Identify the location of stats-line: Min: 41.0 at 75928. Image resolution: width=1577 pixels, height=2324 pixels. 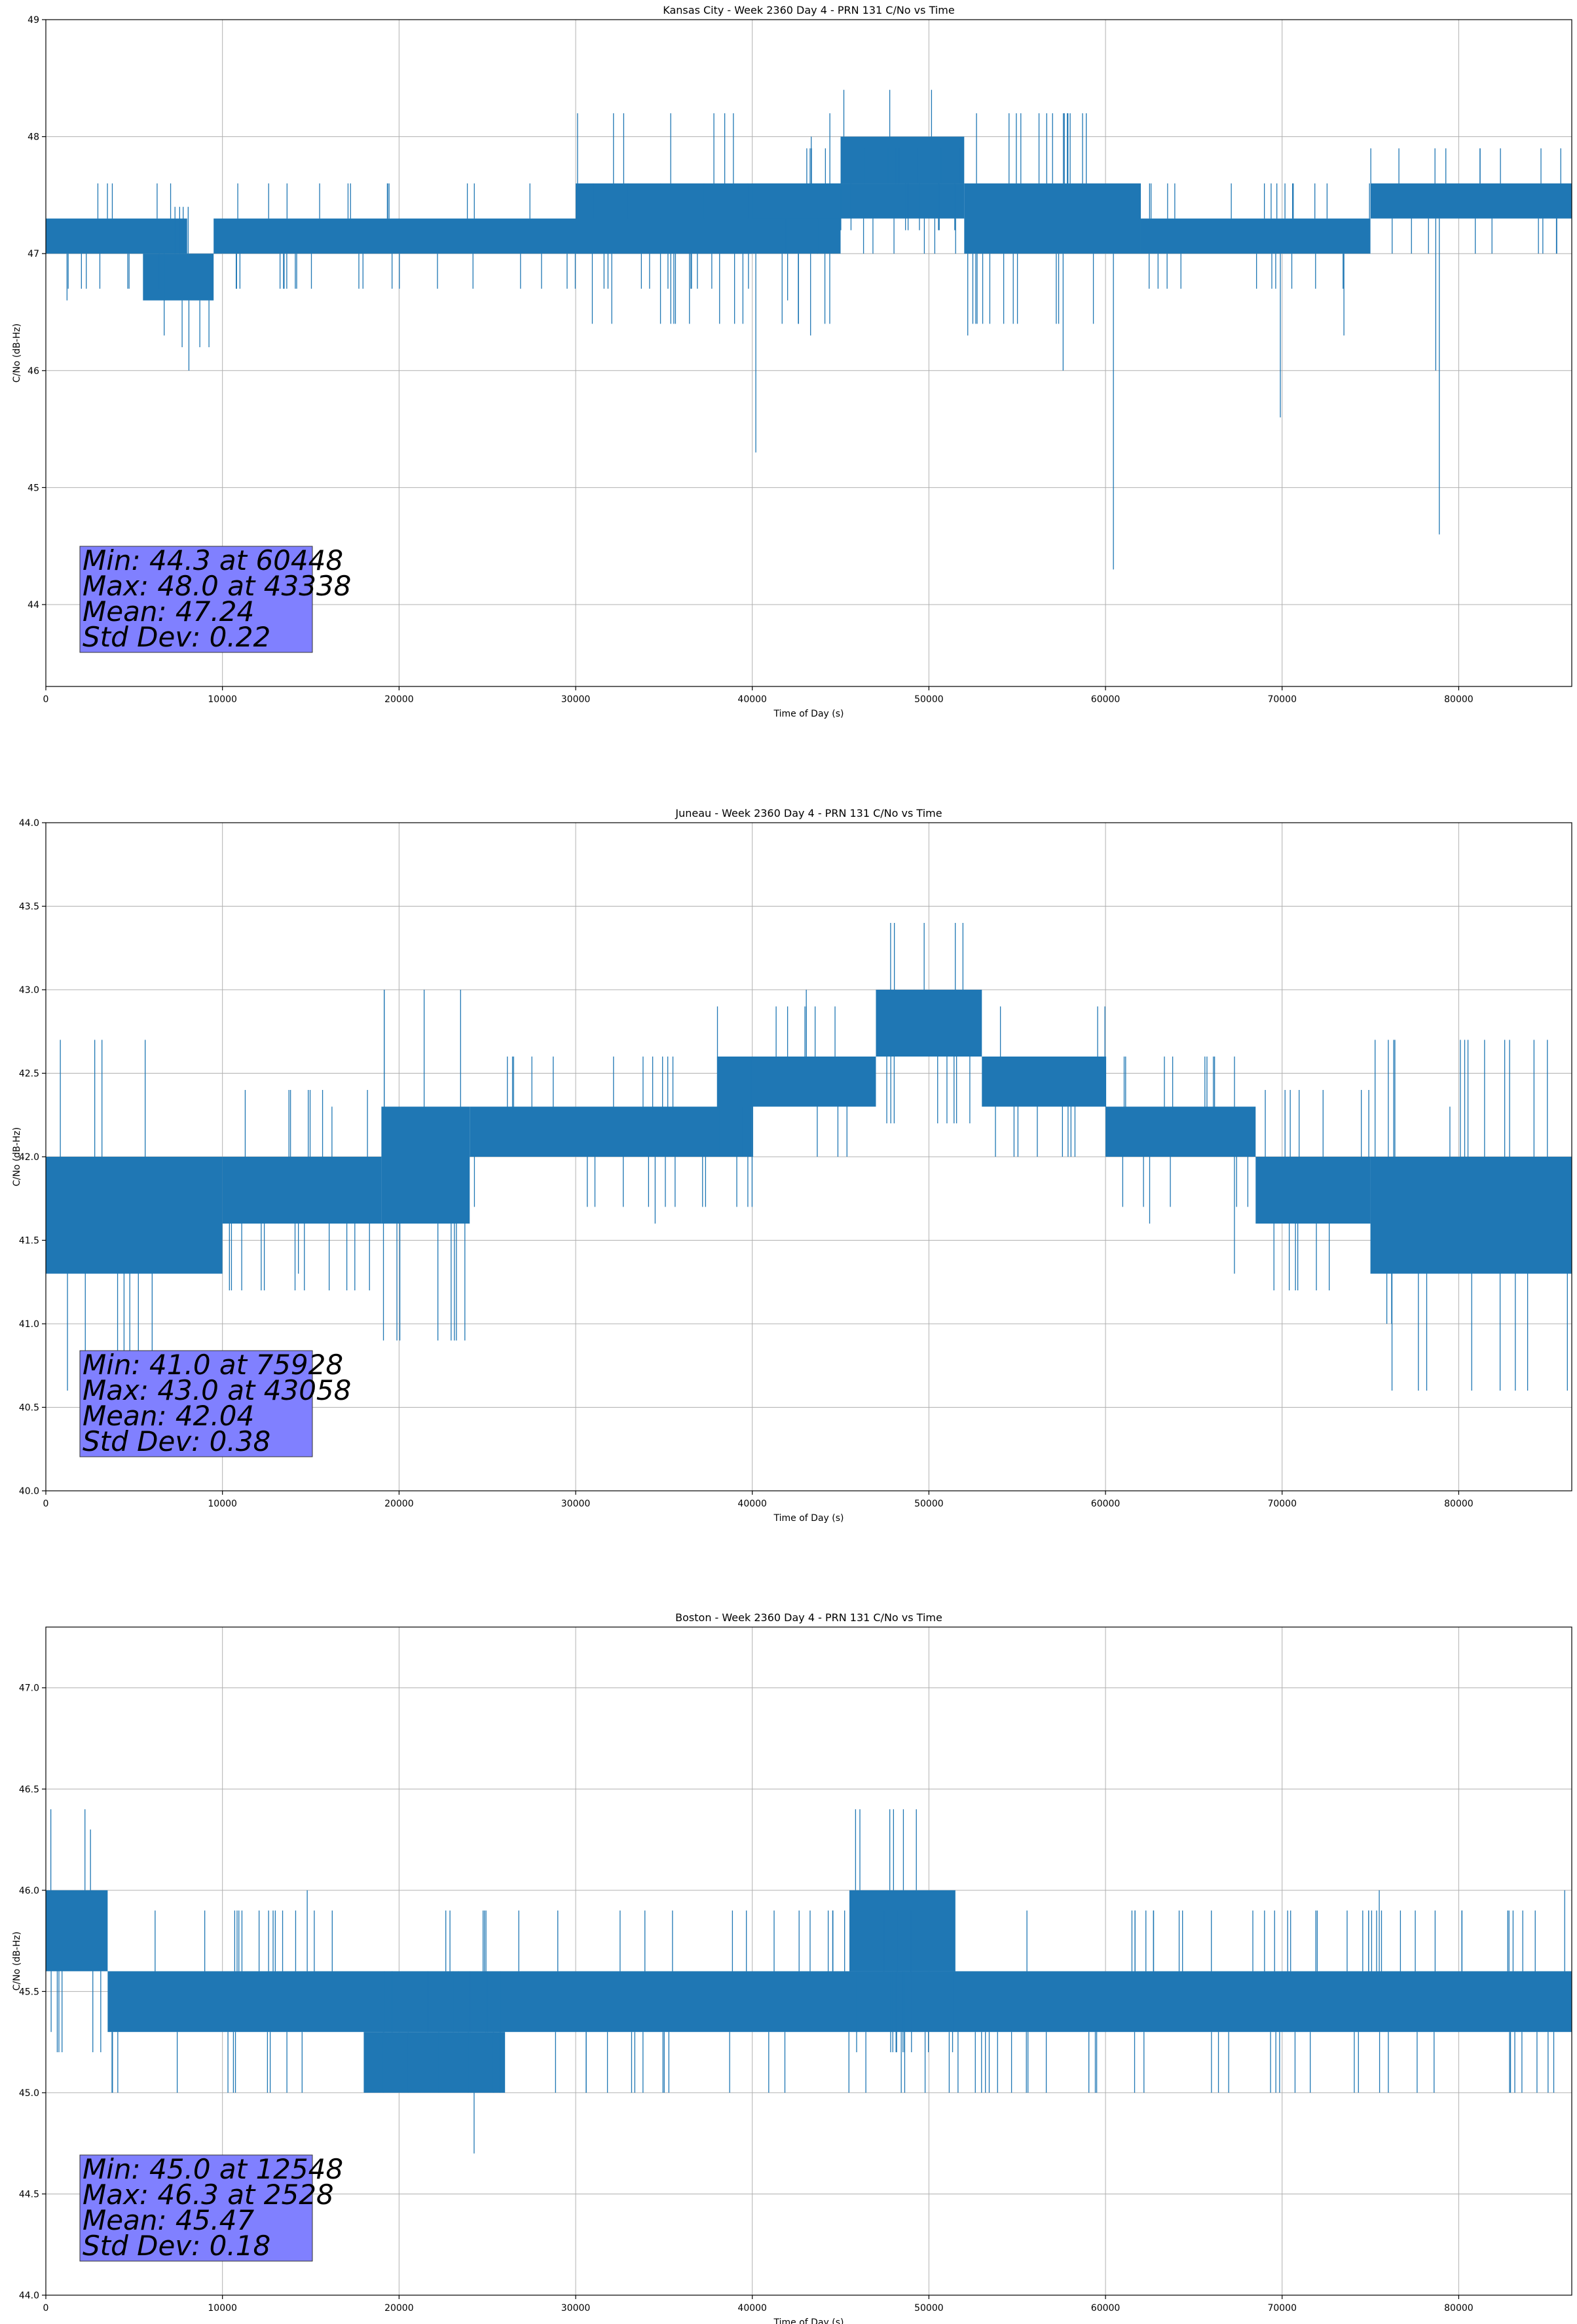
(213, 1365).